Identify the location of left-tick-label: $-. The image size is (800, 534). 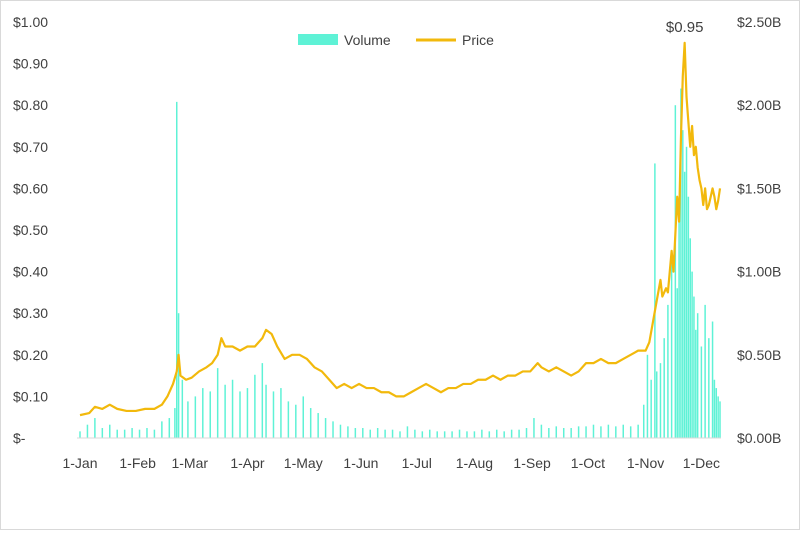
(19, 438).